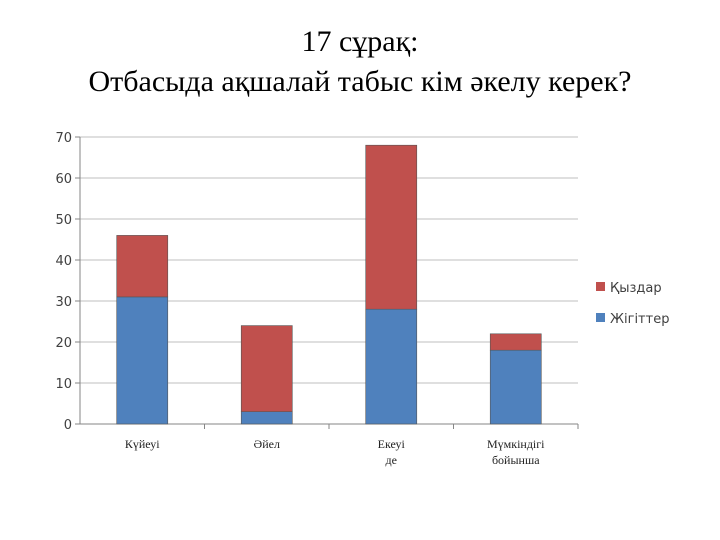  Describe the element at coordinates (63, 261) in the screenshot. I see `y-tick-label: 40` at that location.